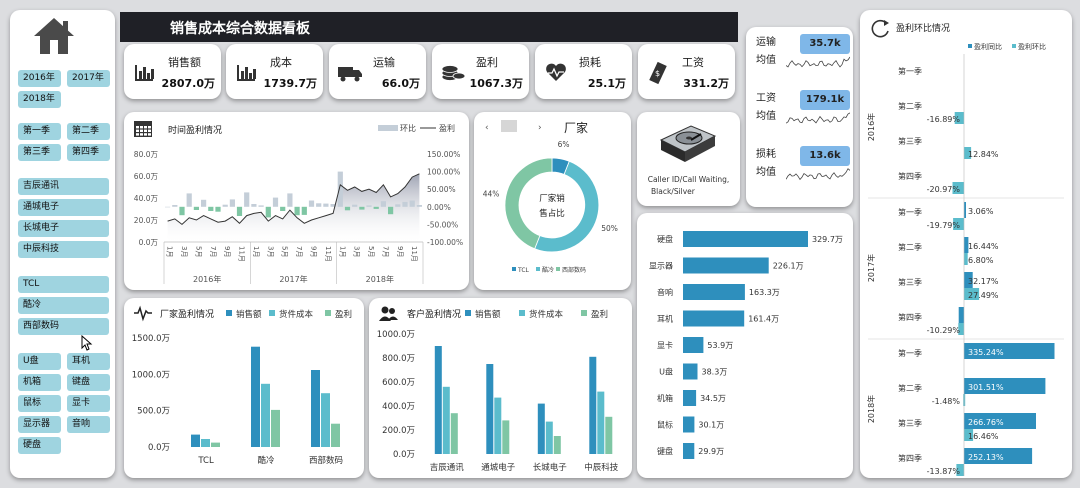 The height and width of the screenshot is (488, 1080). I want to click on scroll-thumb, so click(509, 126).